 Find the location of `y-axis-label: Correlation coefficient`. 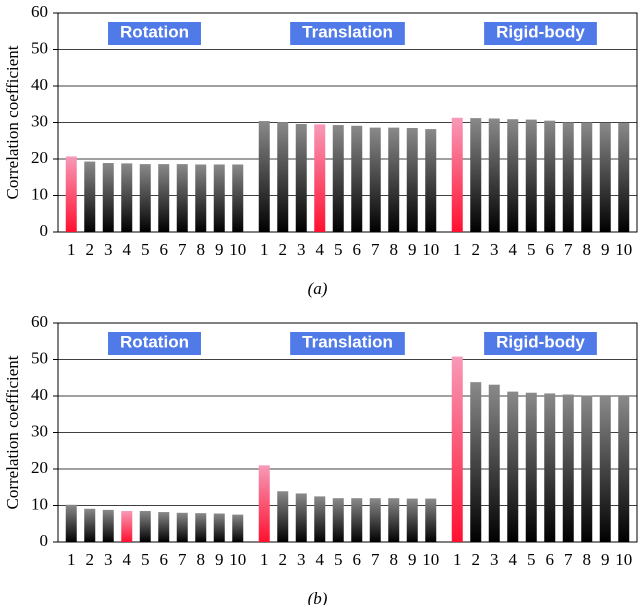

y-axis-label: Correlation coefficient is located at coordinates (12, 122).